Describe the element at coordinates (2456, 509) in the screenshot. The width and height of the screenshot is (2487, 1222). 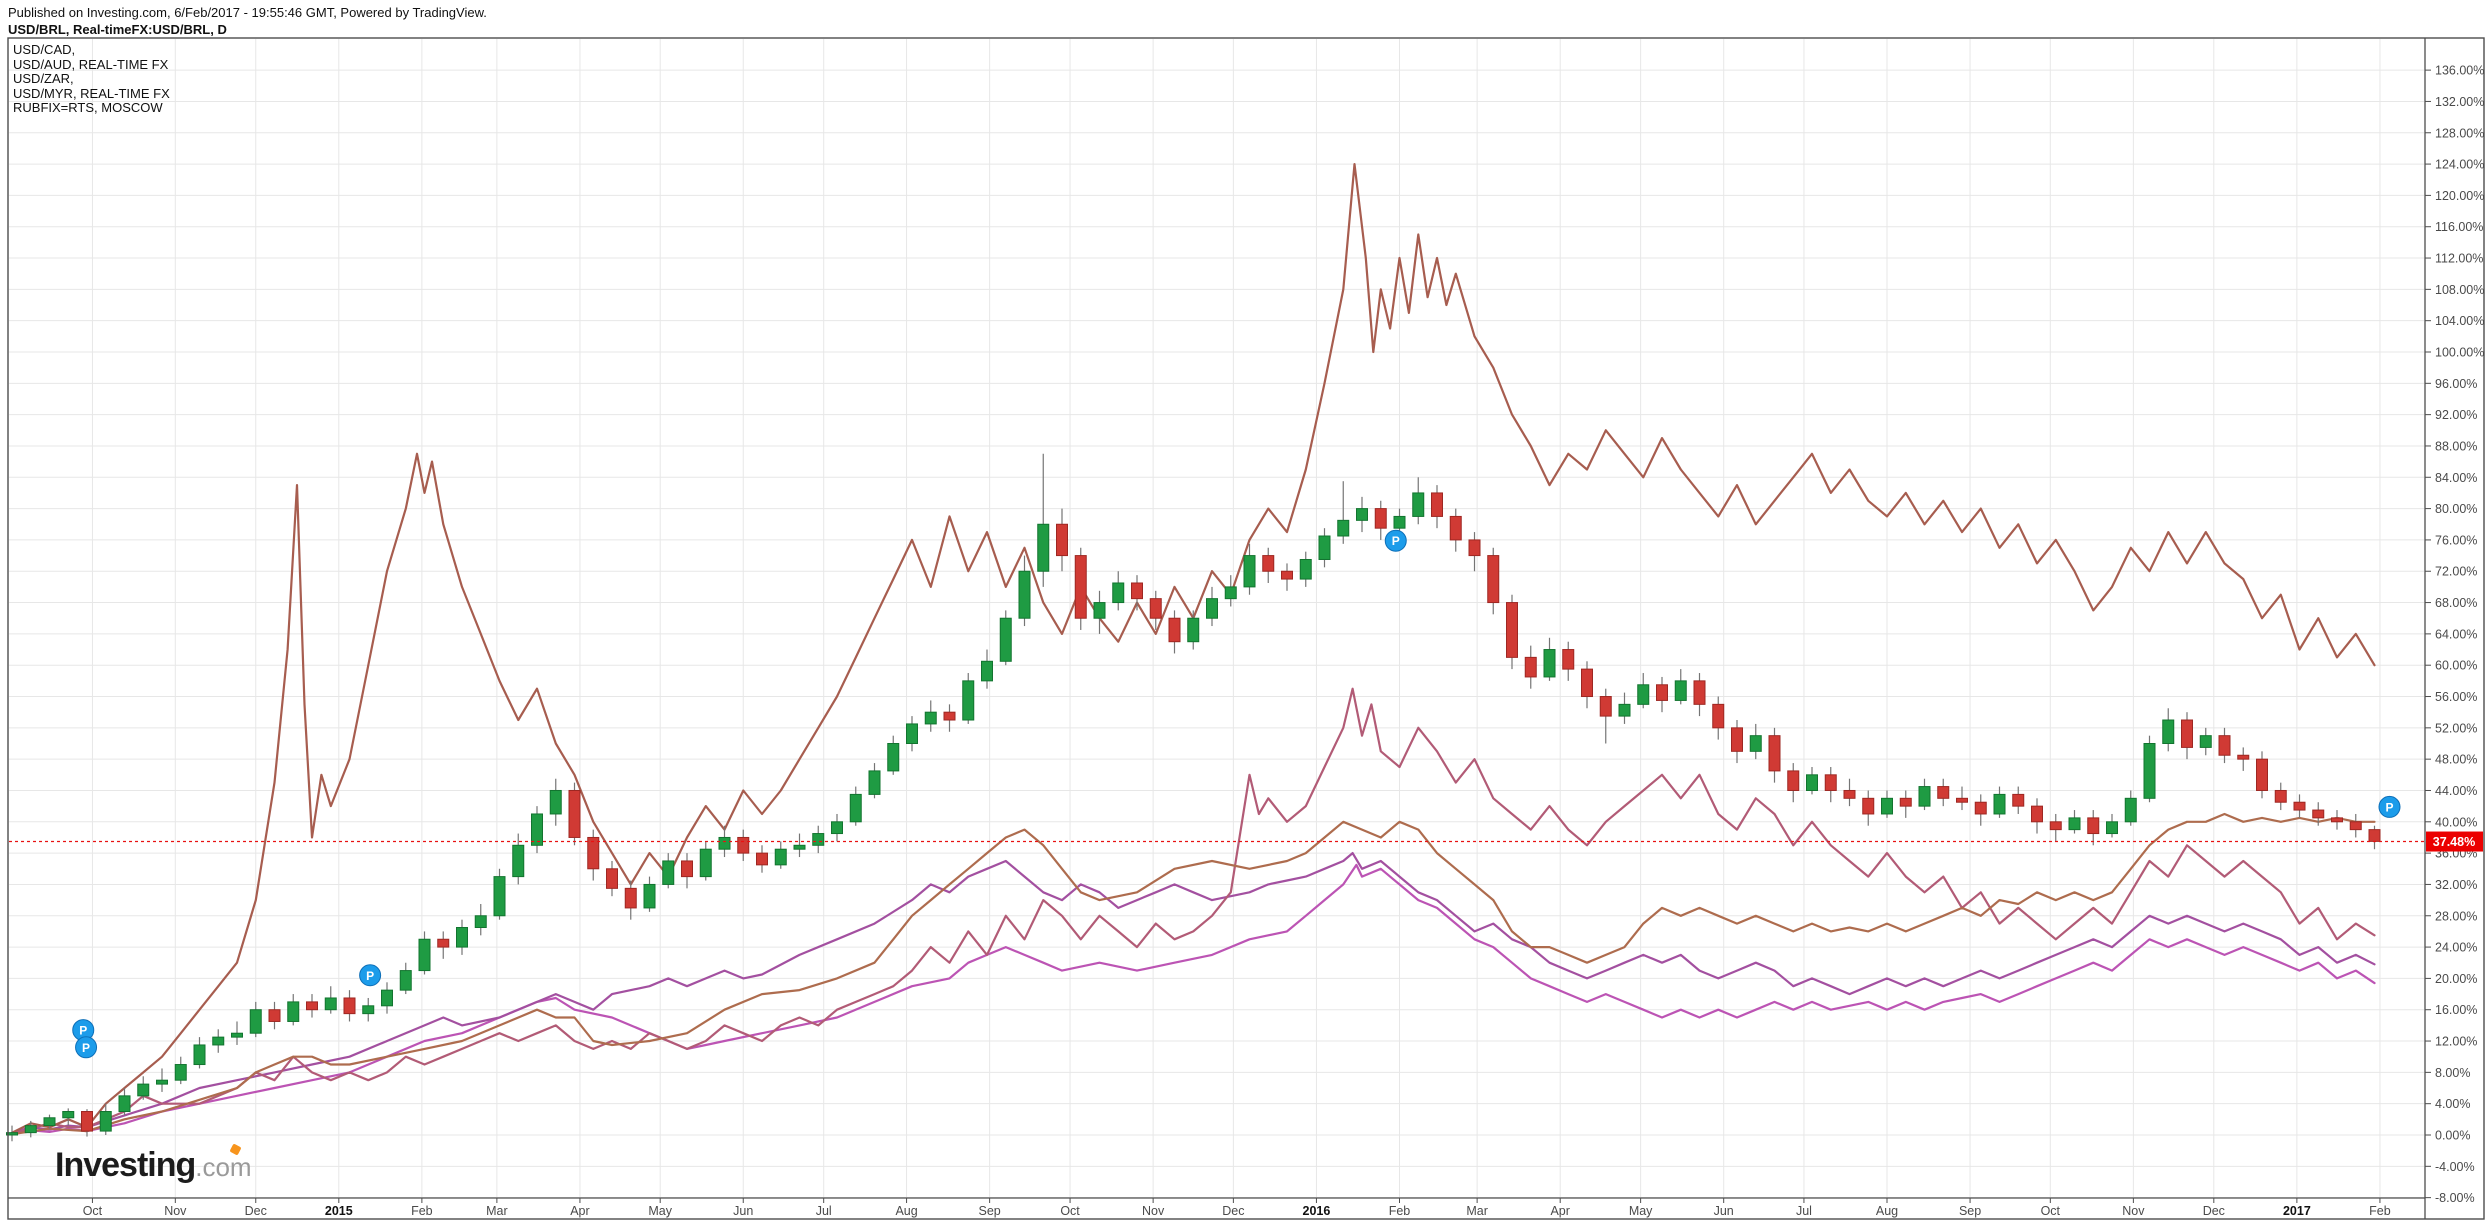
I see `y-tick-label: 80.00%` at that location.